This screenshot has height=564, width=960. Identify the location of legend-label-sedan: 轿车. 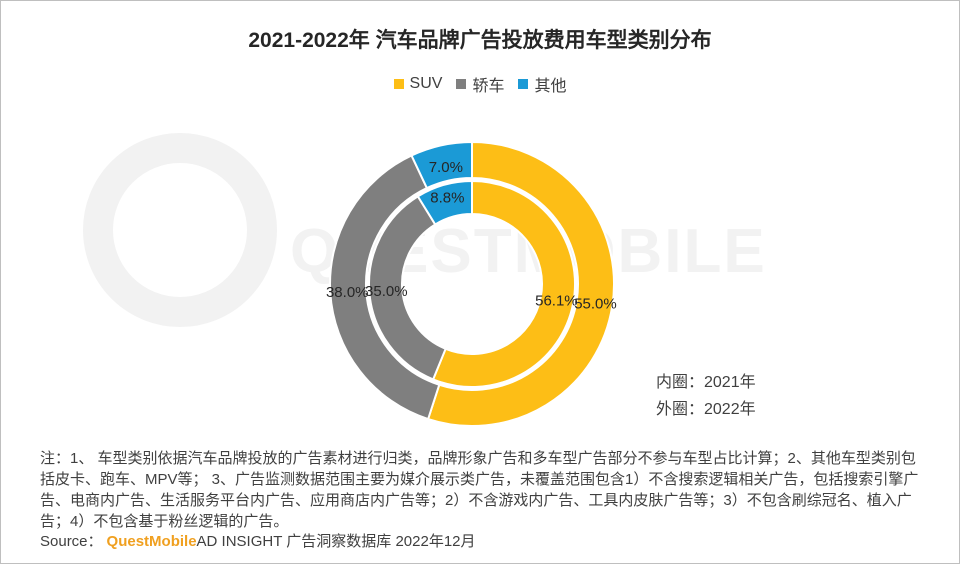
(488, 86).